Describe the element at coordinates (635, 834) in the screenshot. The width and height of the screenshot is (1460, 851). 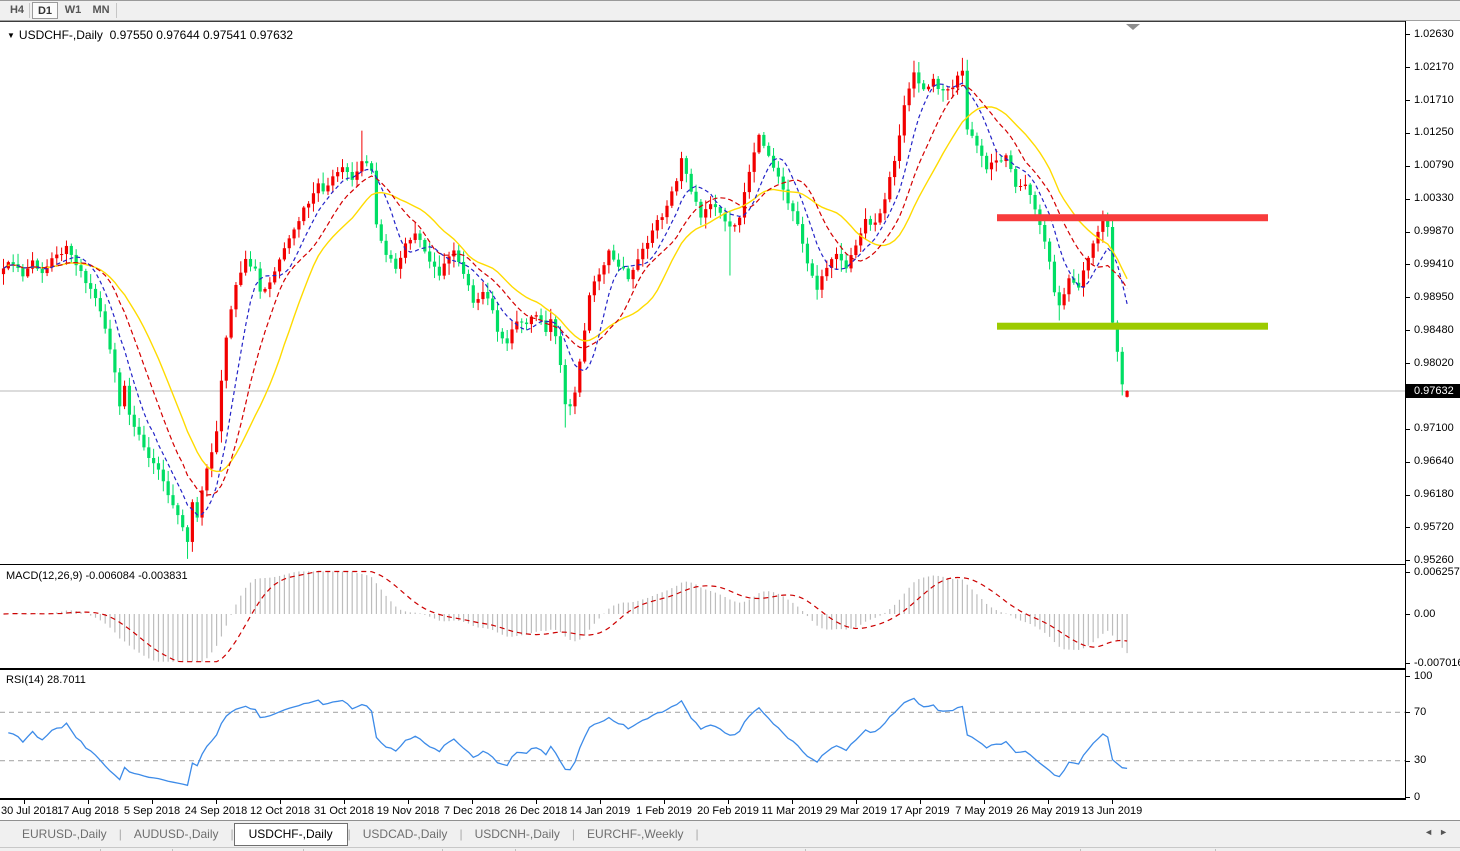
I see `tab-eurchf: EURCHF-,Weekly` at that location.